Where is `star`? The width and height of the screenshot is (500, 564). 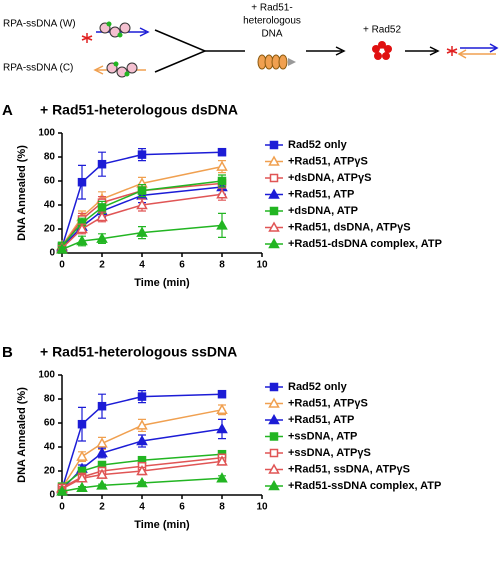
star is located at coordinates (87, 38).